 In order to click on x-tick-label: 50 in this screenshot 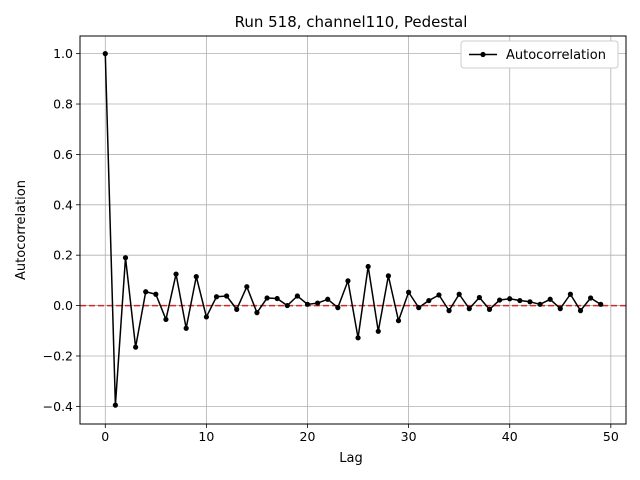, I will do `click(611, 436)`.